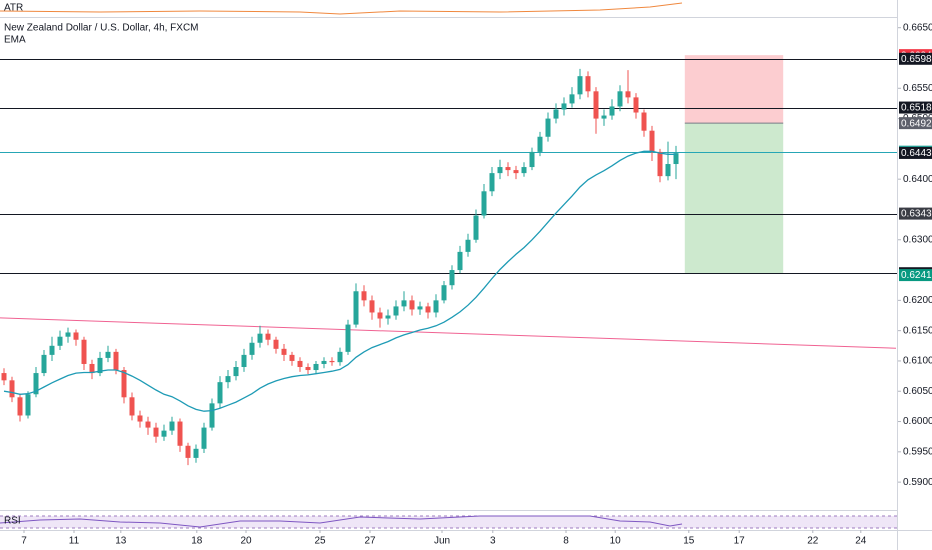 This screenshot has width=932, height=550. Describe the element at coordinates (616, 541) in the screenshot. I see `x-tick-label: 10` at that location.